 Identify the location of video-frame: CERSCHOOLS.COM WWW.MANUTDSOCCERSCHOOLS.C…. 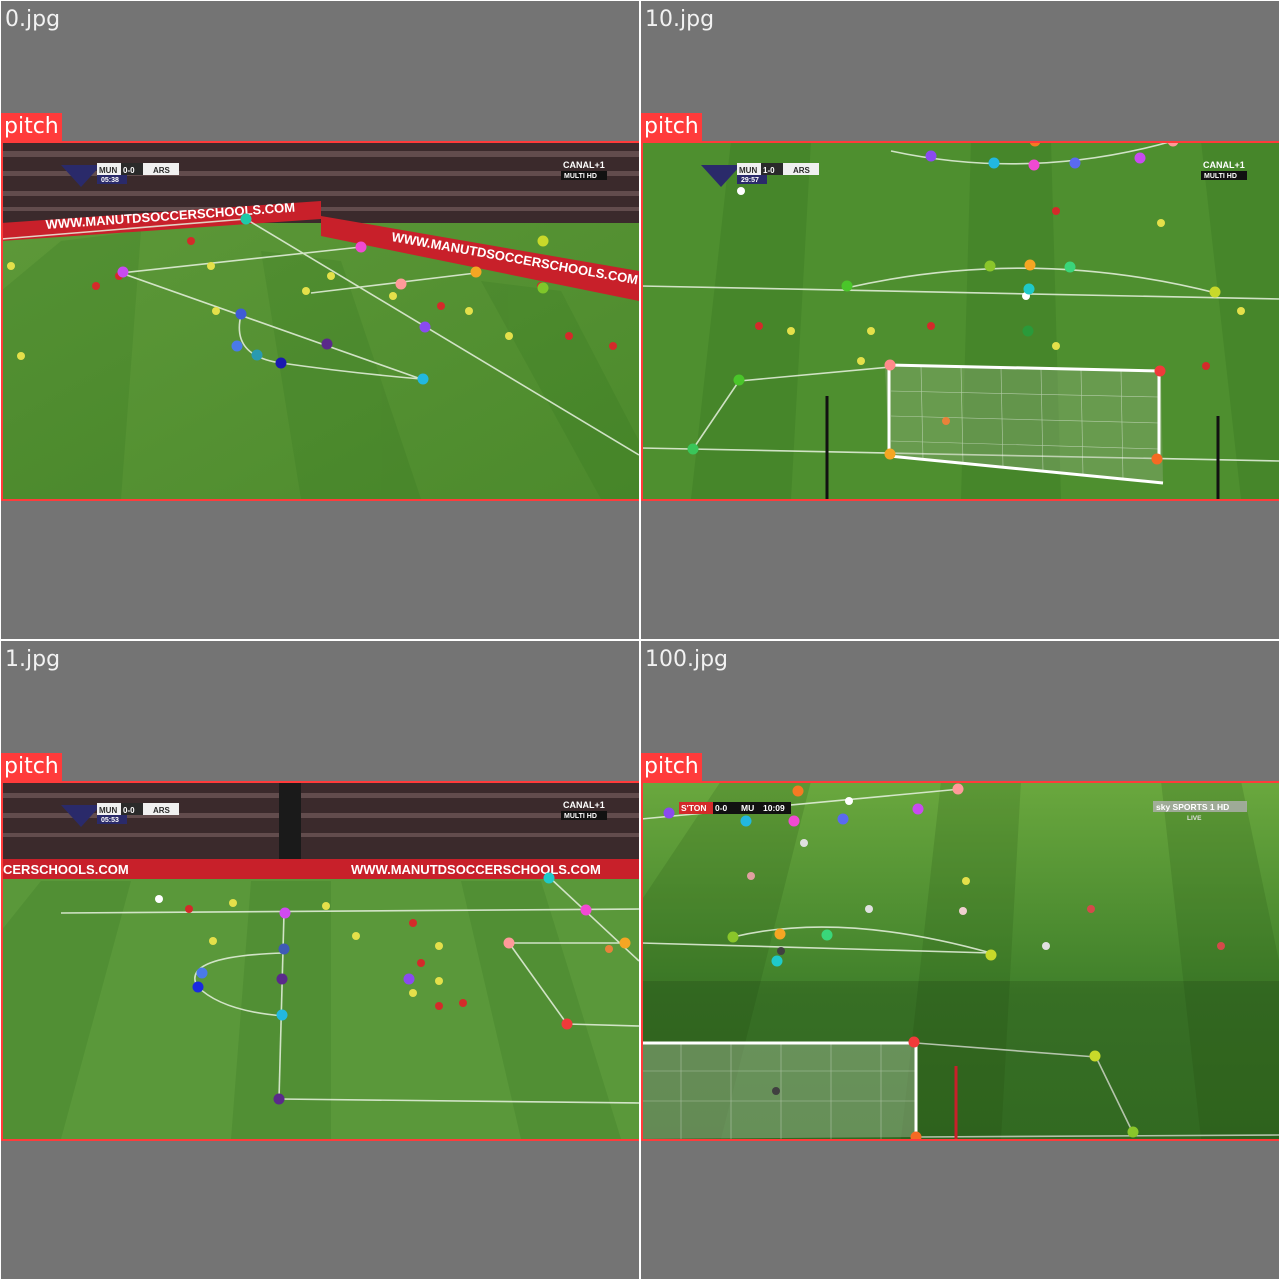
(320, 960).